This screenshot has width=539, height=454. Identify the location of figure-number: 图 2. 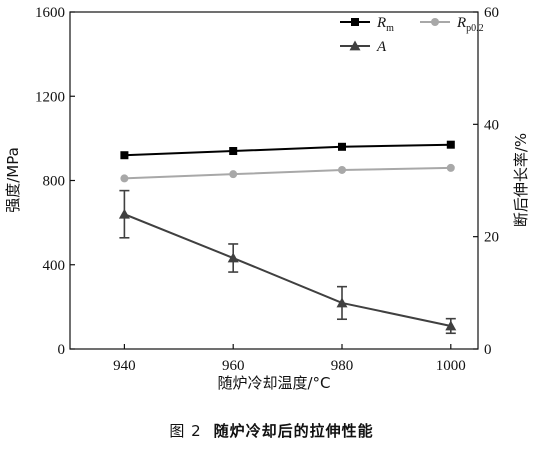
(185, 431).